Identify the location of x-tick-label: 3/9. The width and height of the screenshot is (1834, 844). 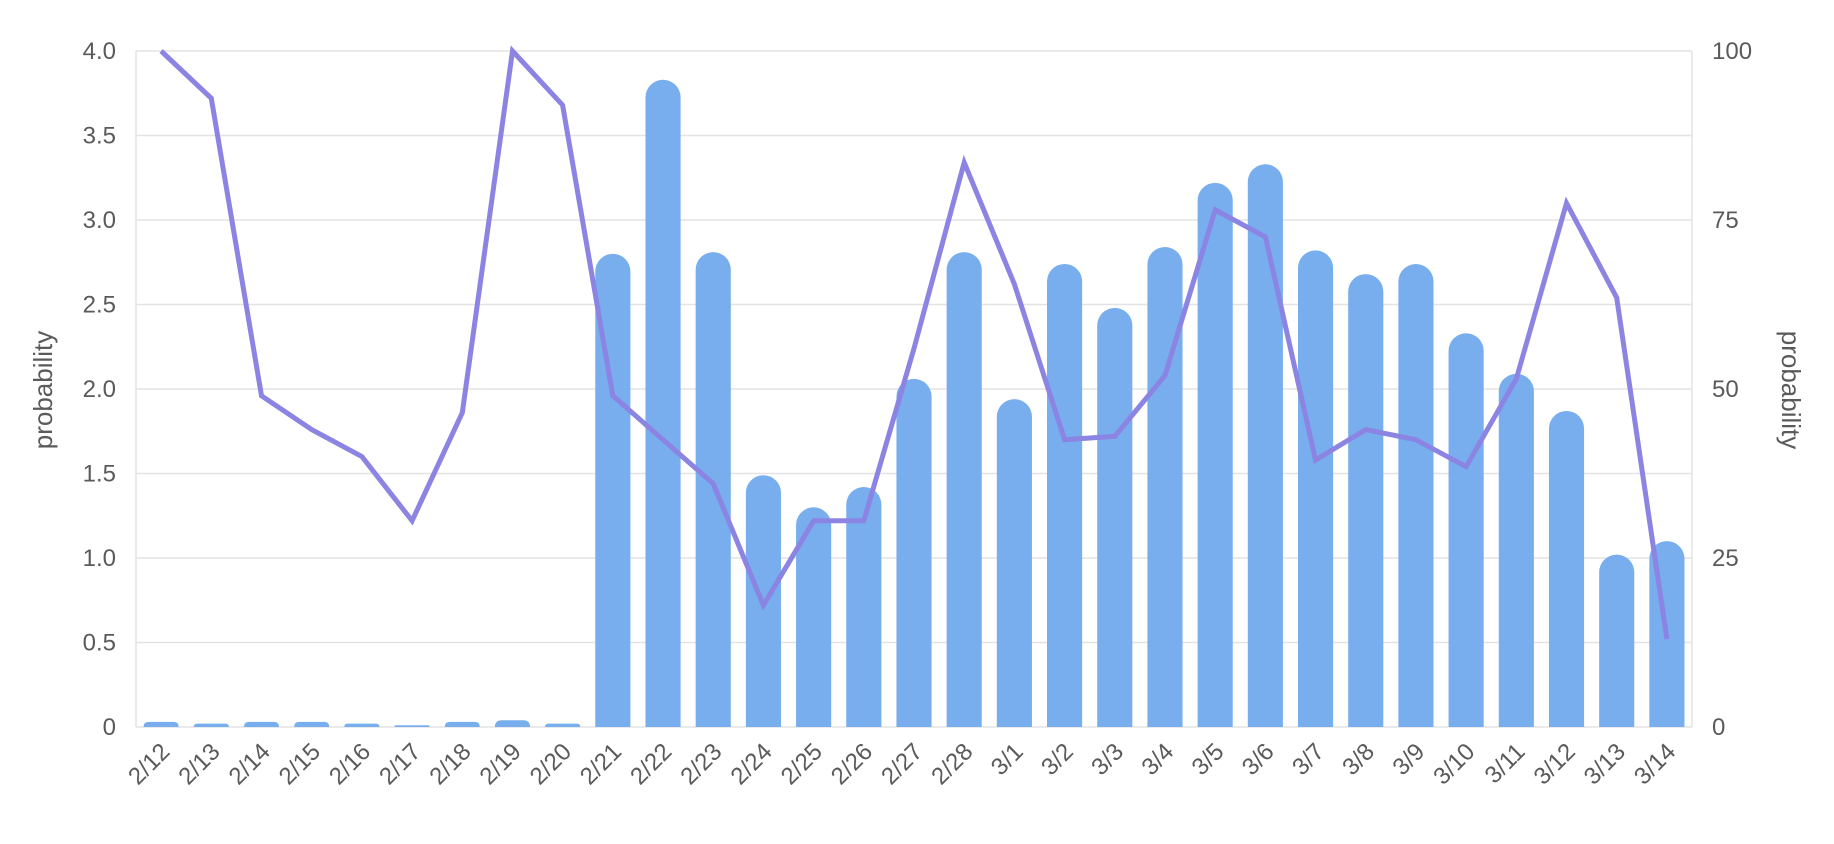
(1408, 759).